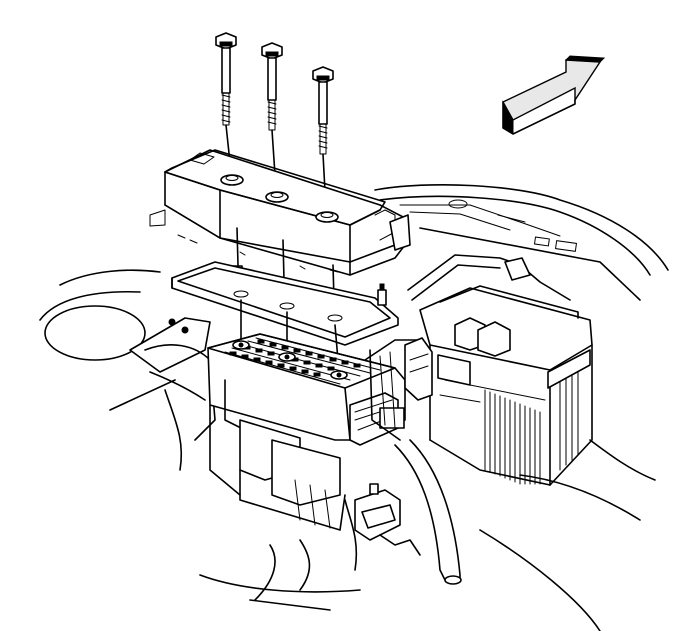  Describe the element at coordinates (512, 225) in the screenshot. I see `fender-slots` at that location.